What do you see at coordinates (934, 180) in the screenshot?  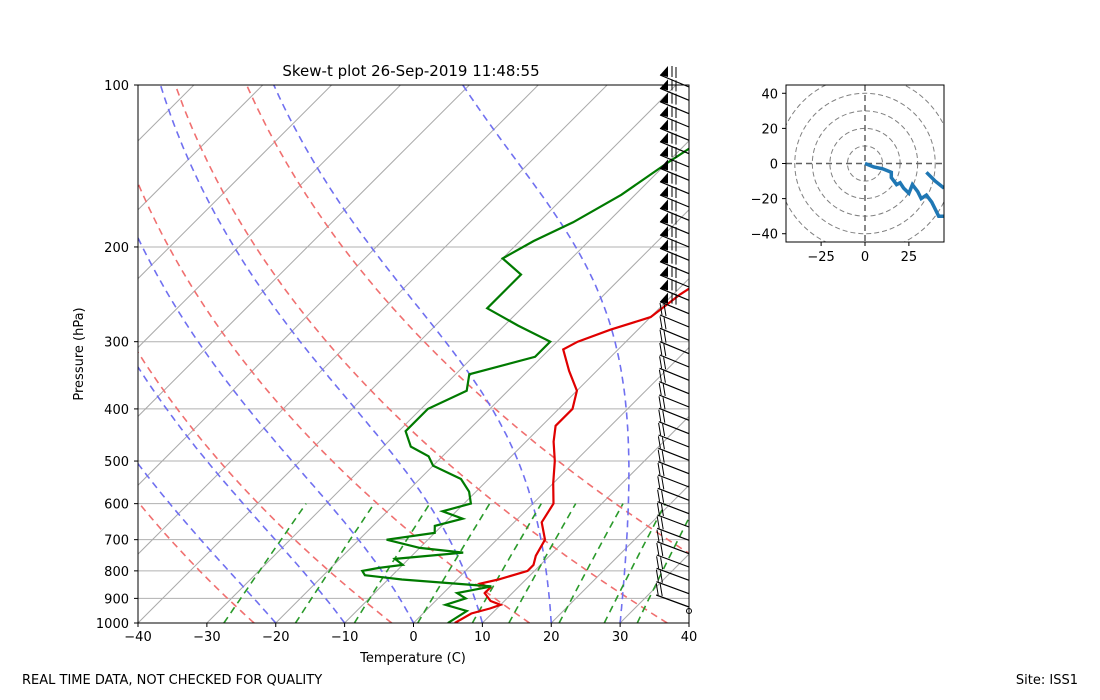 I see `hodograph-trace` at bounding box center [934, 180].